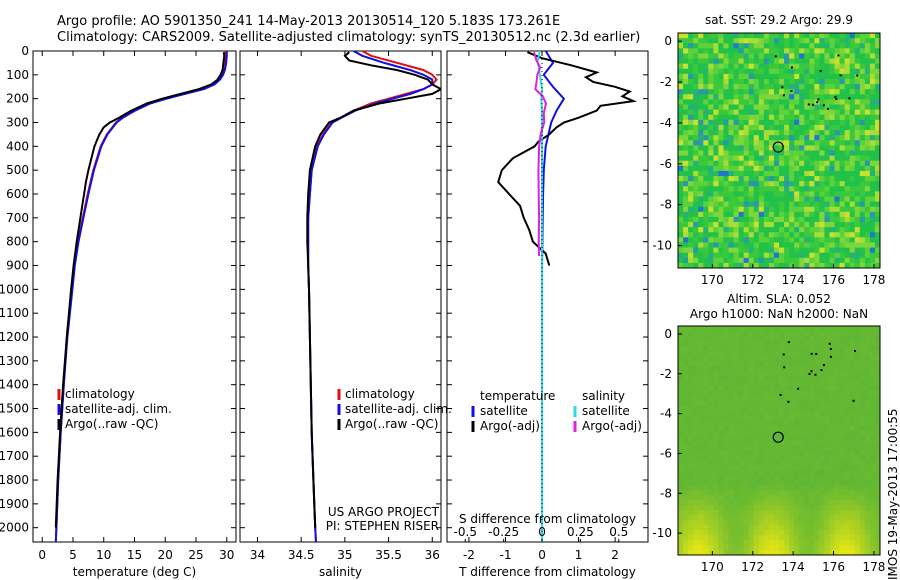 This screenshot has width=900, height=580. Describe the element at coordinates (778, 147) in the screenshot. I see `sst_map-float-marker` at that location.